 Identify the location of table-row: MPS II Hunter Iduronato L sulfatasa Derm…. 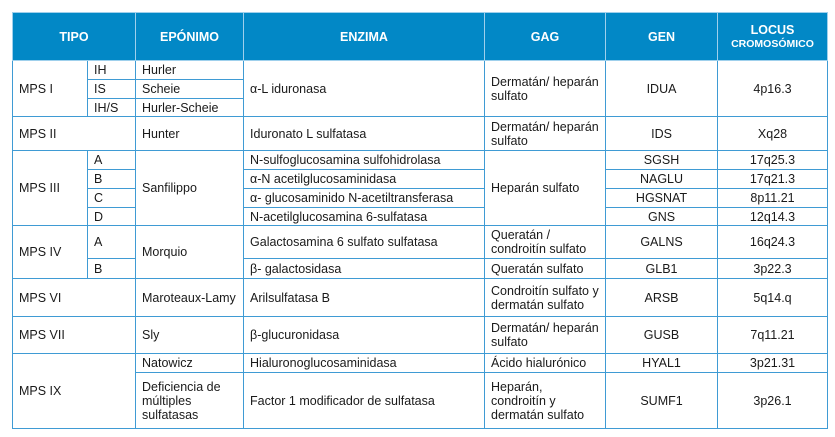
(420, 133).